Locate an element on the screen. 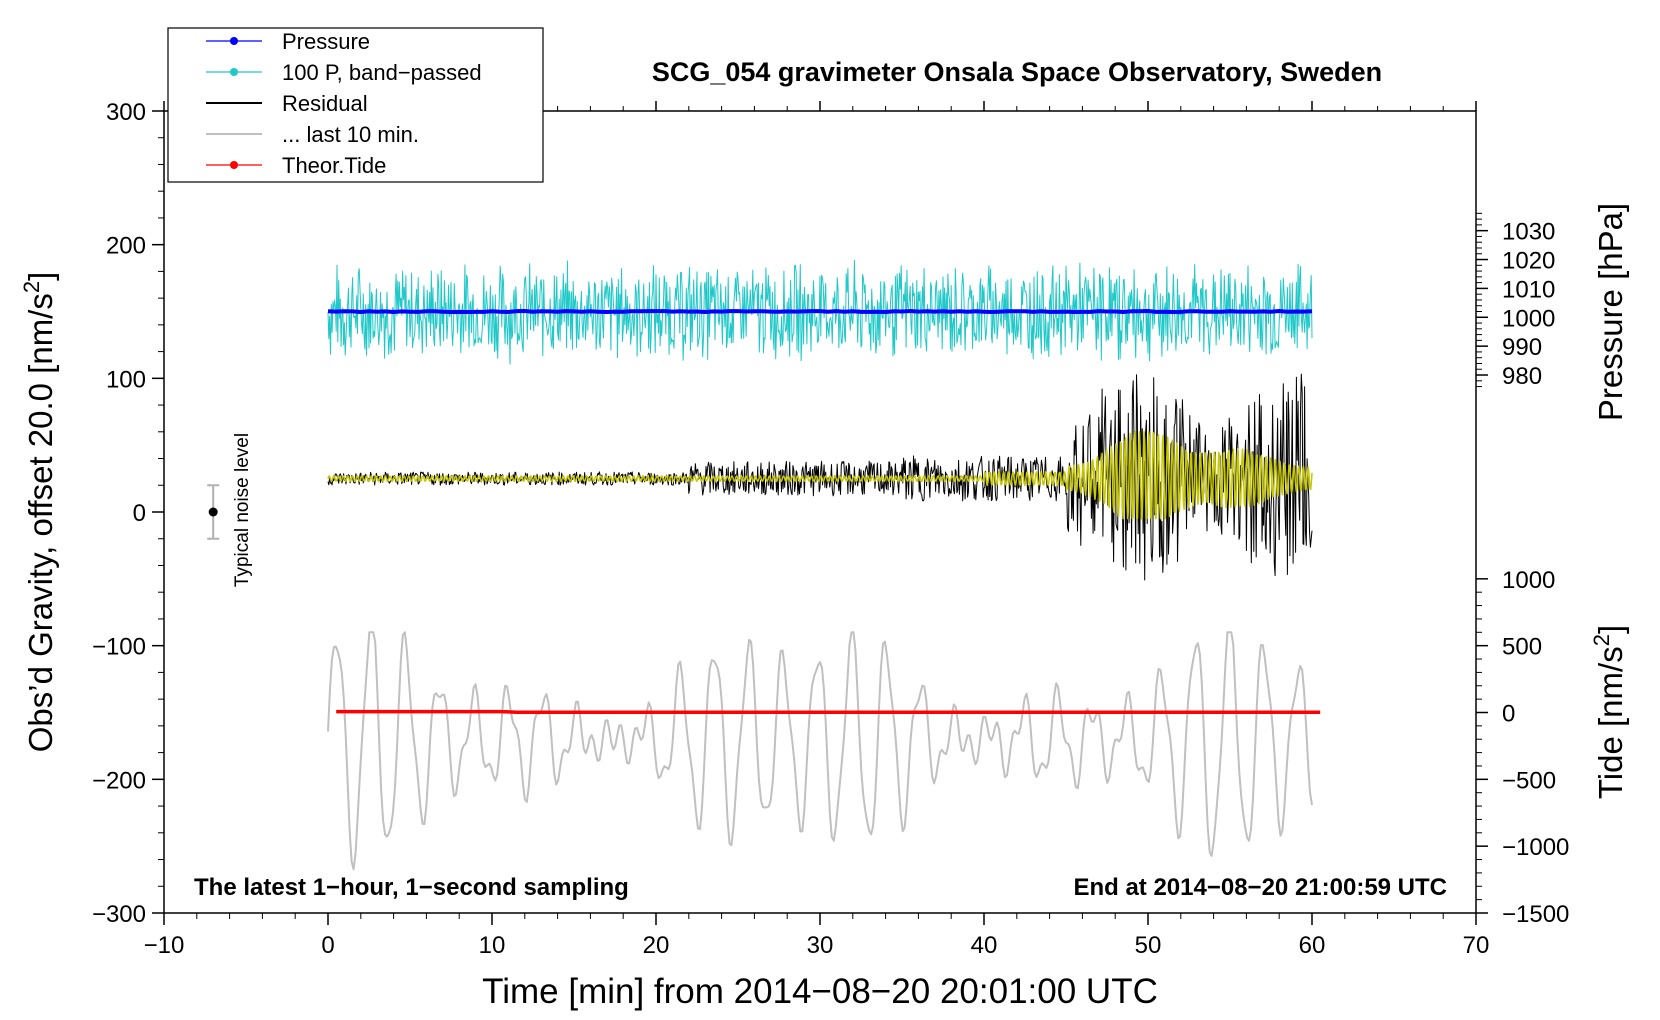 The height and width of the screenshot is (1020, 1660). tide-tick-label: 500 is located at coordinates (1522, 647).